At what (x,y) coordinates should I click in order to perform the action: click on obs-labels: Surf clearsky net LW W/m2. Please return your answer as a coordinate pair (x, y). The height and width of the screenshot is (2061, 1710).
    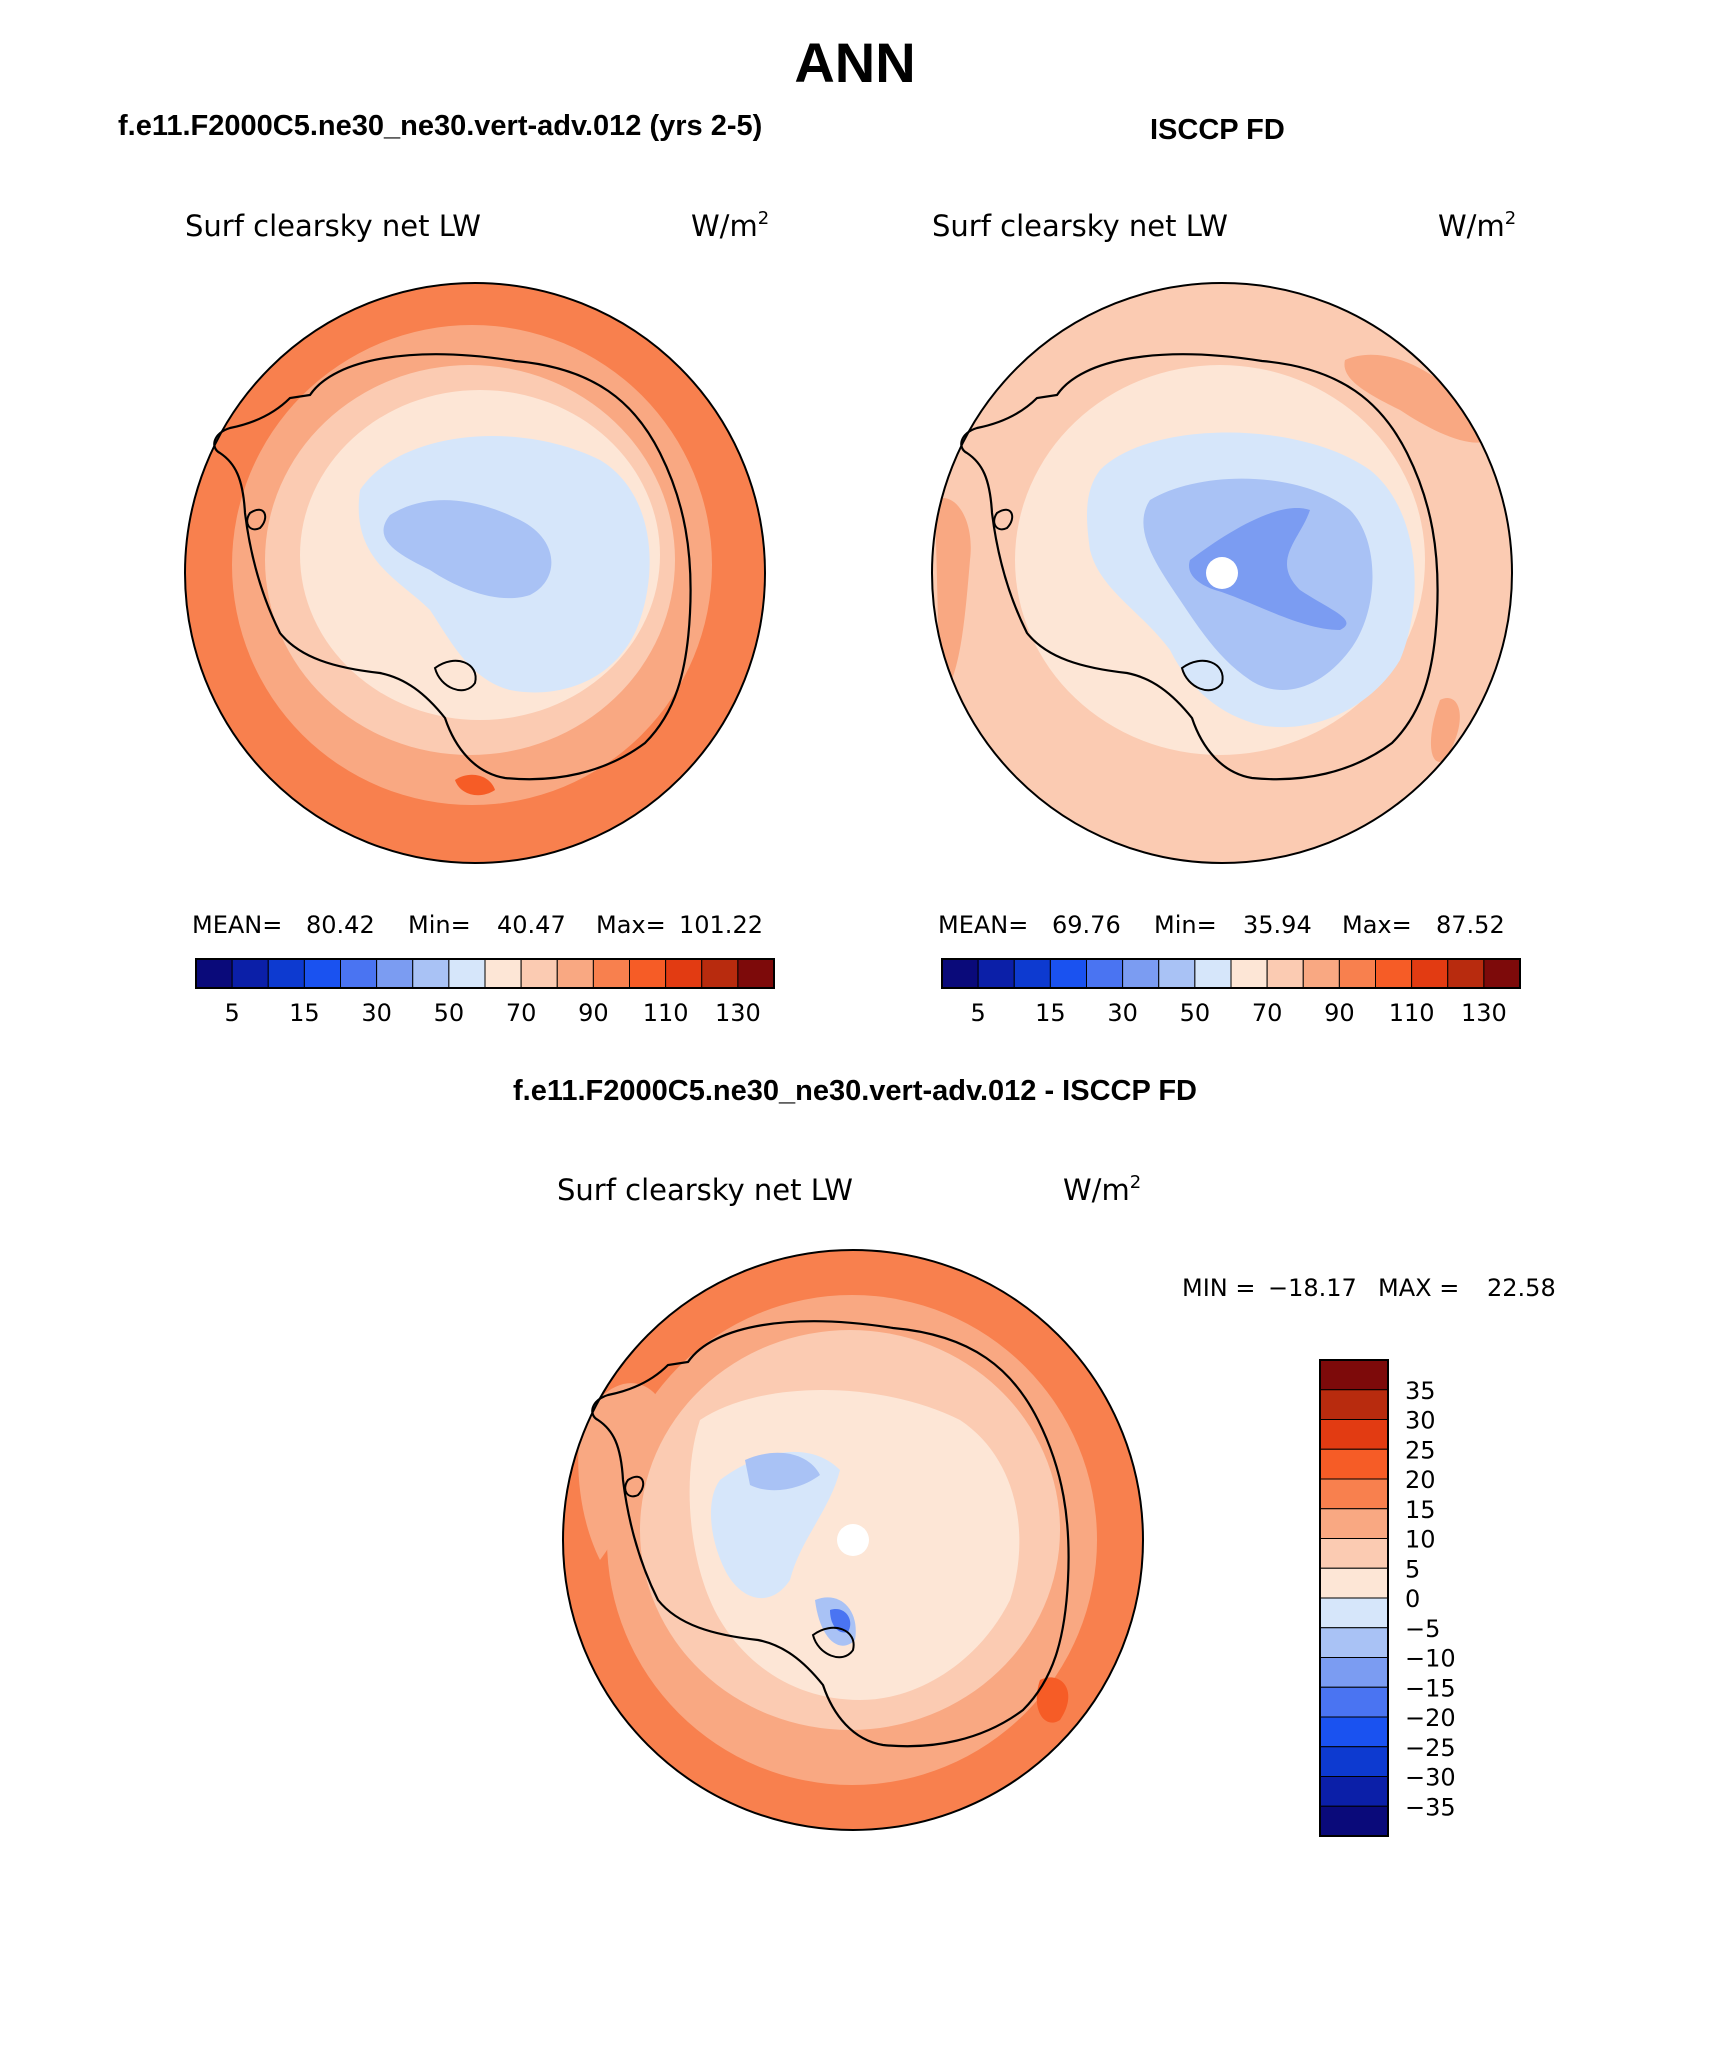
    Looking at the image, I should click on (1224, 225).